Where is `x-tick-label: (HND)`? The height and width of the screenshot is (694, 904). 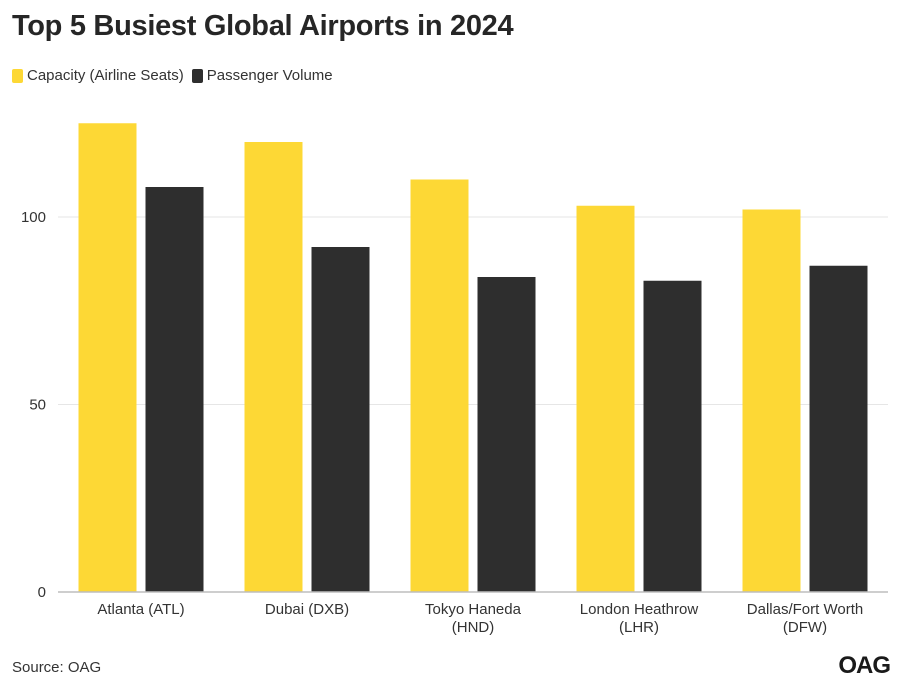 x-tick-label: (HND) is located at coordinates (473, 627).